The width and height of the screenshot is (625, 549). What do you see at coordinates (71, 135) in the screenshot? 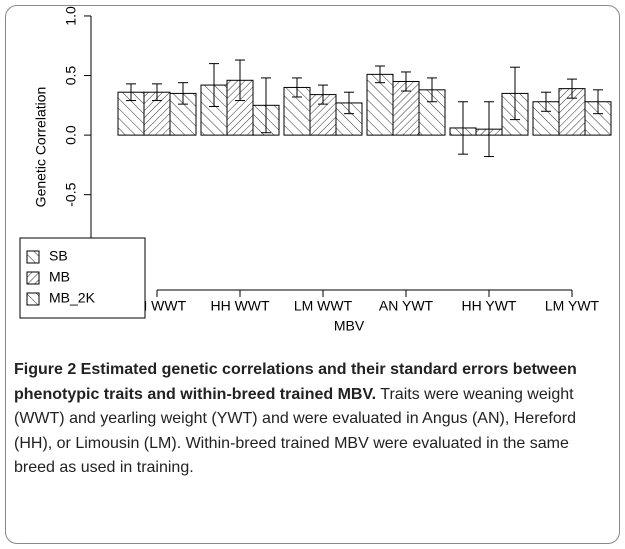
I see `y-tick-label: 0.0` at bounding box center [71, 135].